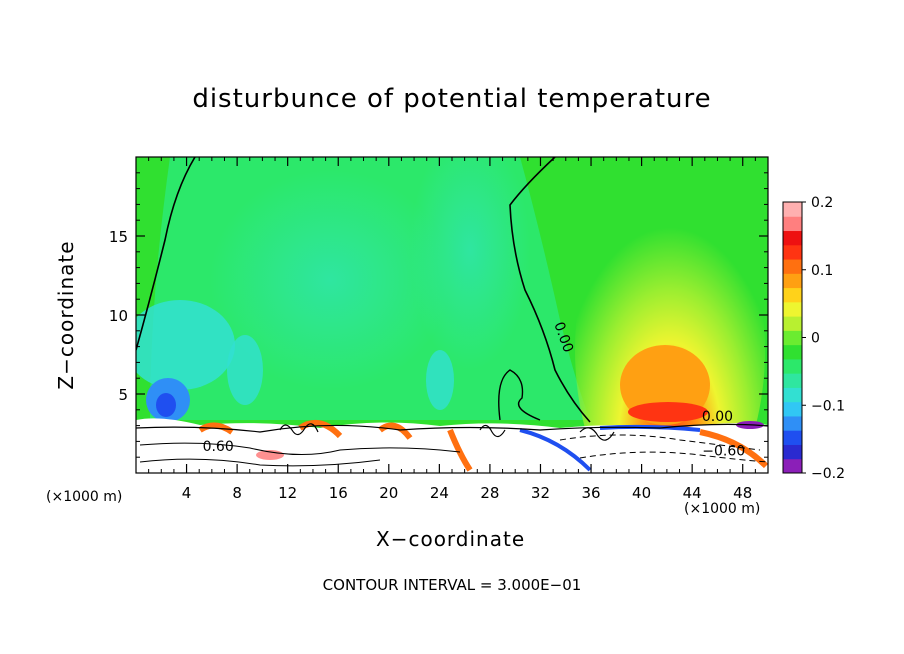 This screenshot has width=904, height=654. Describe the element at coordinates (519, 395) in the screenshot. I see `contour-line-zero-loop` at that location.